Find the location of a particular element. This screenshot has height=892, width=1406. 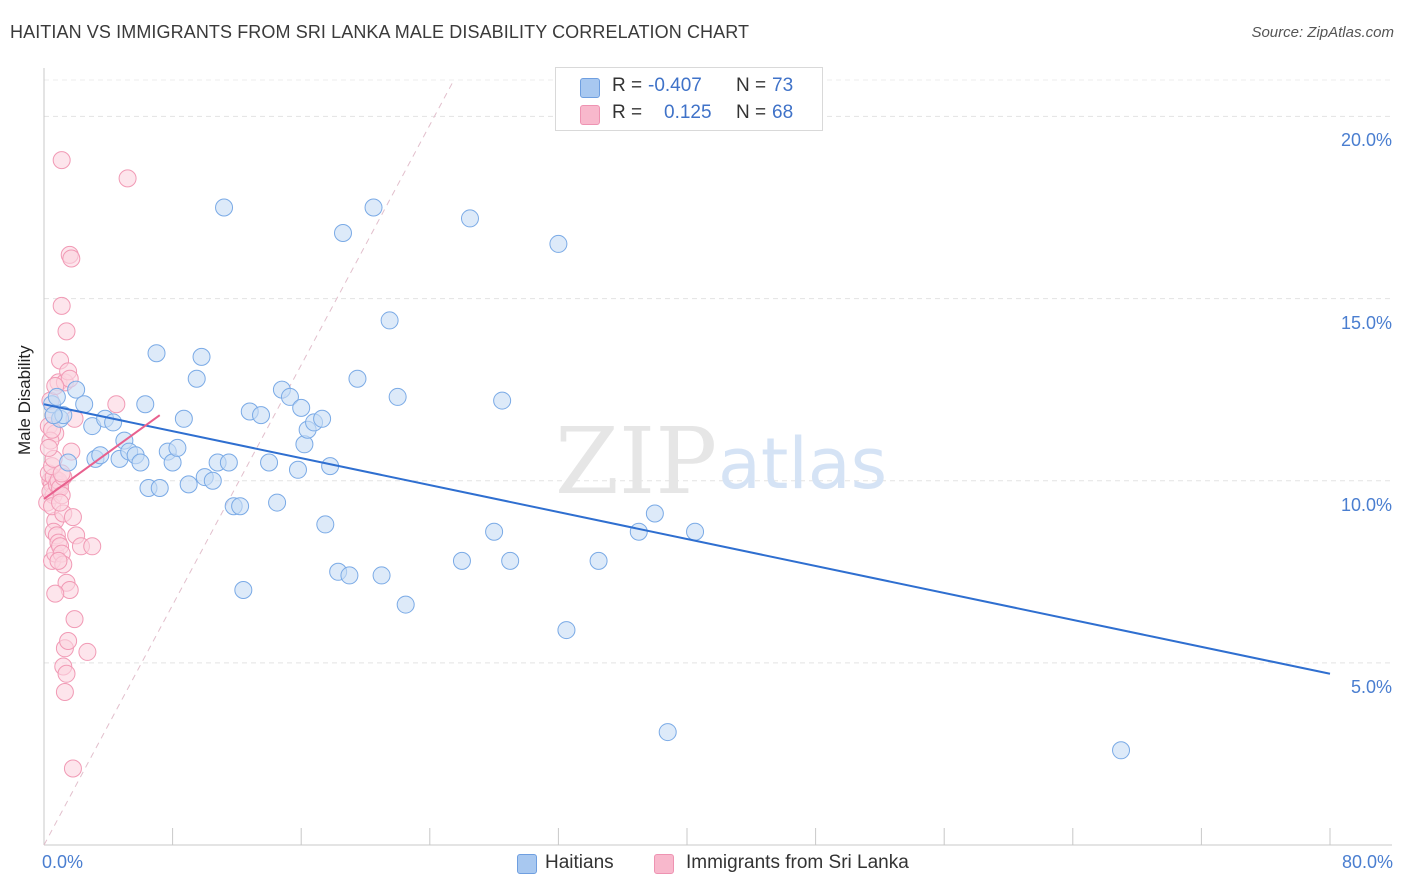

stats-legend: R = -0.407 N = 73 R = 0.125 N = 68 is located at coordinates (689, 99).